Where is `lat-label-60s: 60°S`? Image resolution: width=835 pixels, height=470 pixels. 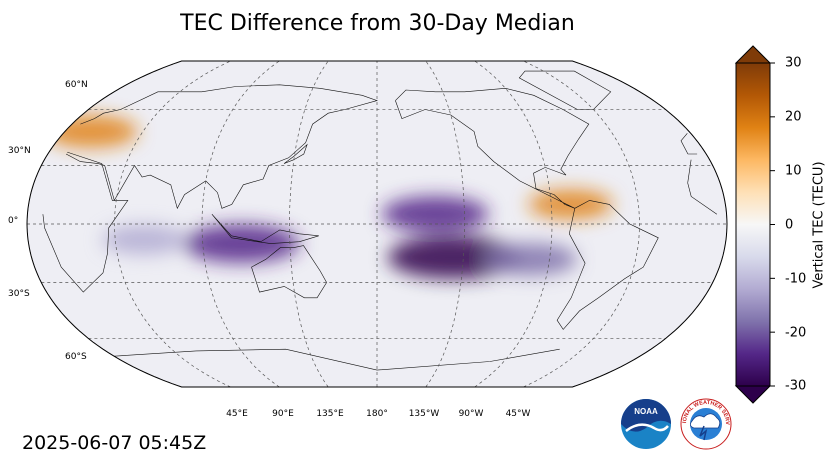
lat-label-60s: 60°S is located at coordinates (76, 357).